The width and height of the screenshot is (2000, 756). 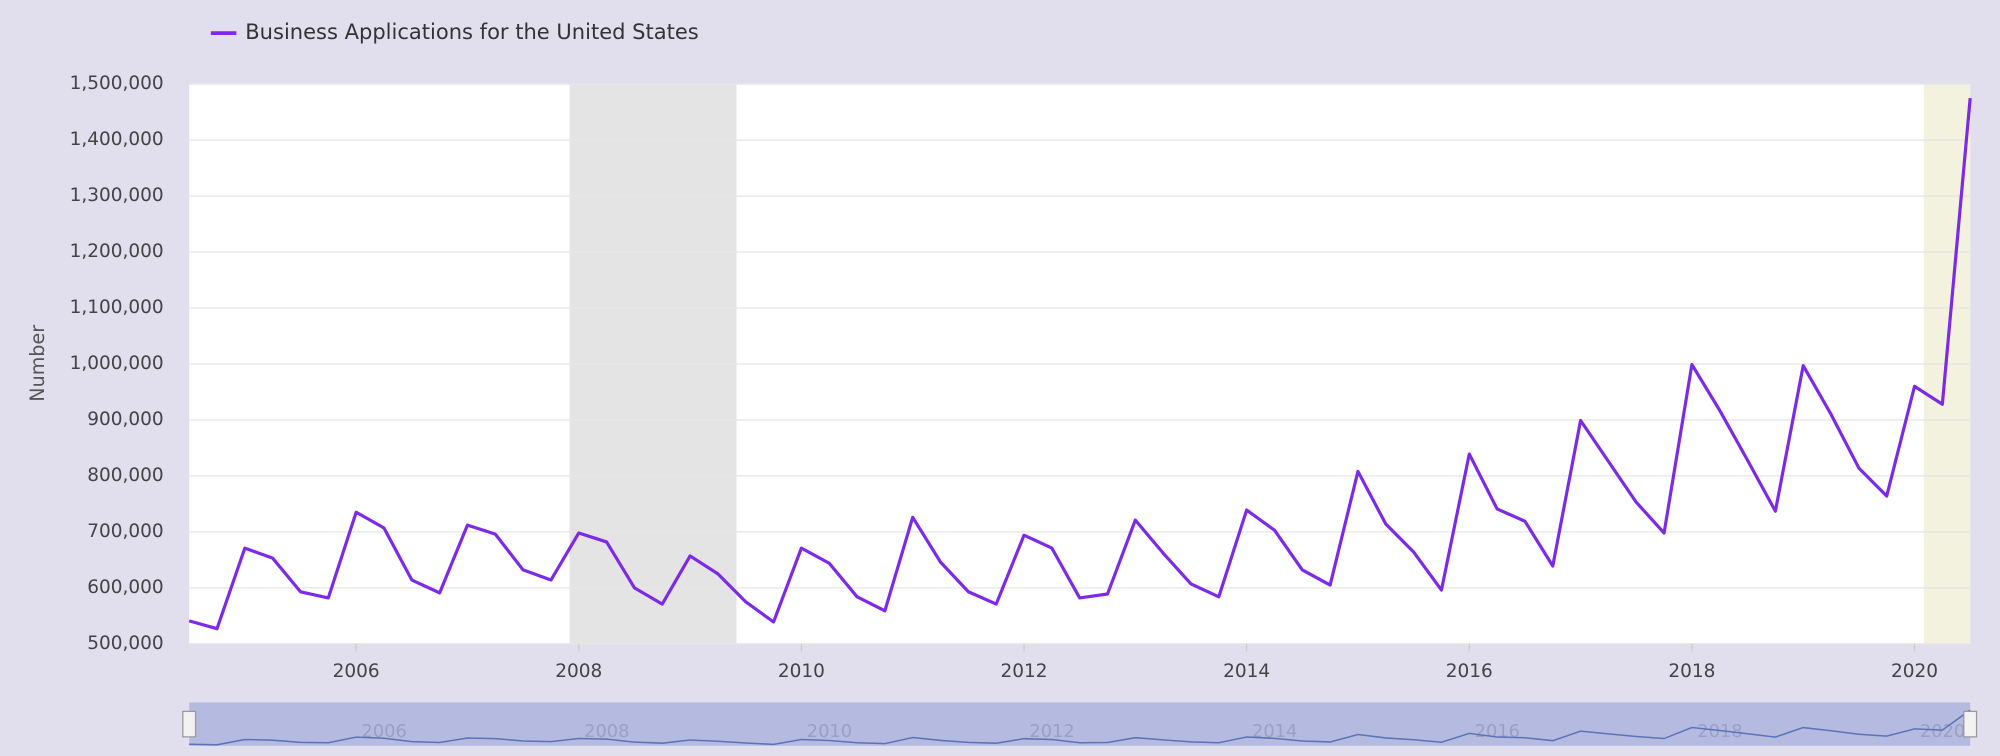 What do you see at coordinates (1024, 671) in the screenshot?
I see `x-tick-label: 2012` at bounding box center [1024, 671].